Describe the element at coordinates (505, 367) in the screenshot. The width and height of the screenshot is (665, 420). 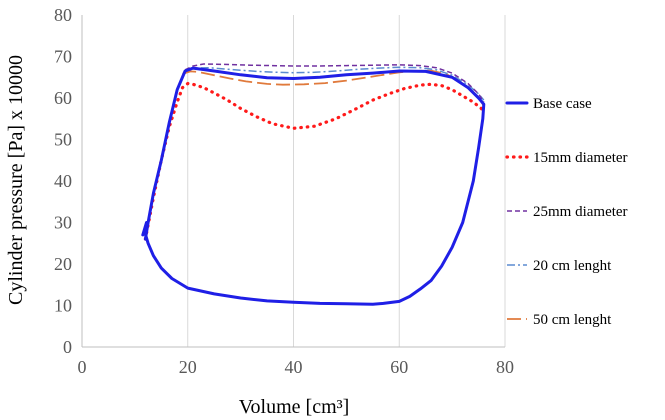
I see `x-tick-label: 80` at that location.